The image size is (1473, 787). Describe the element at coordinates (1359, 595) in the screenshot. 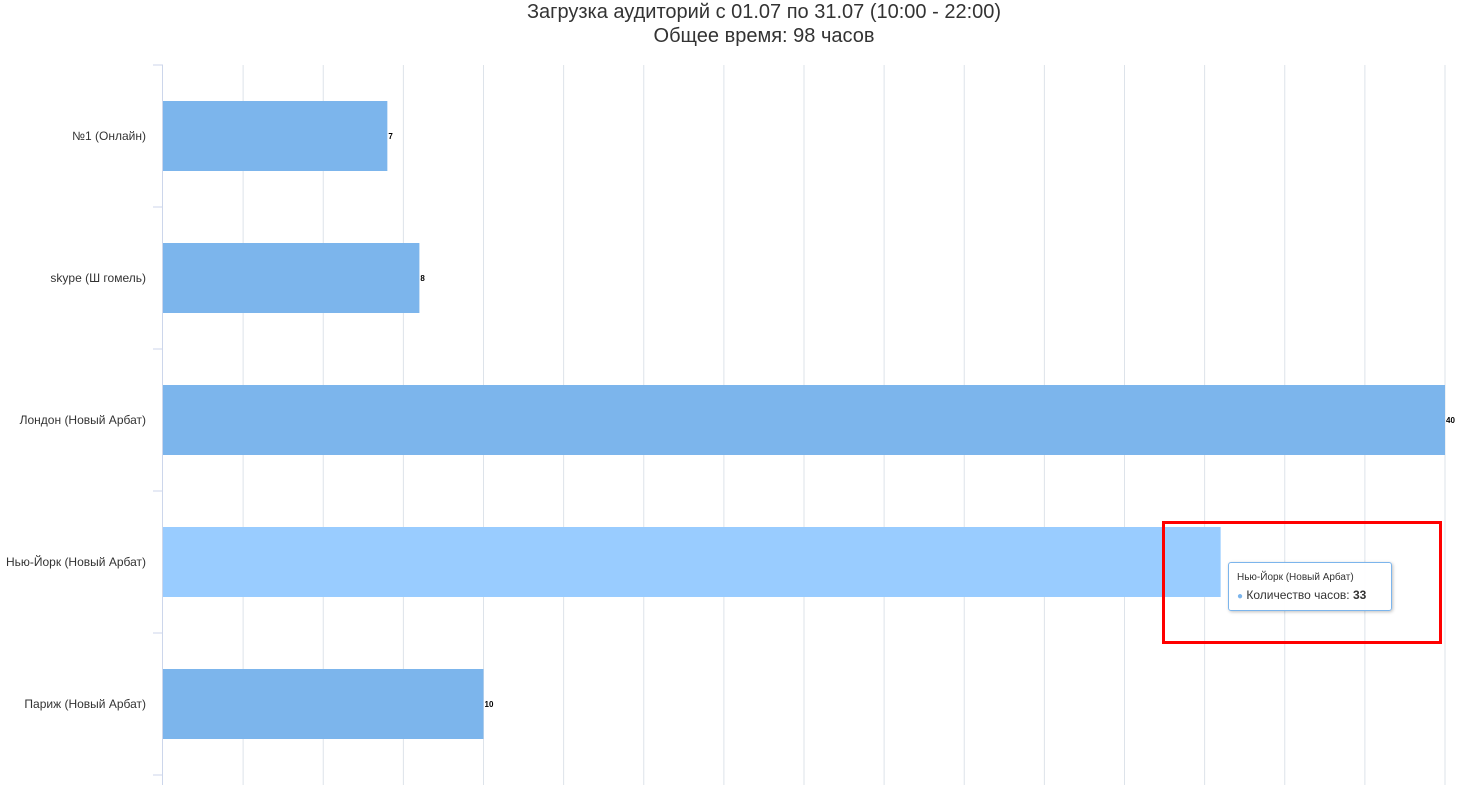

I see `tooltip-value: 33` at that location.